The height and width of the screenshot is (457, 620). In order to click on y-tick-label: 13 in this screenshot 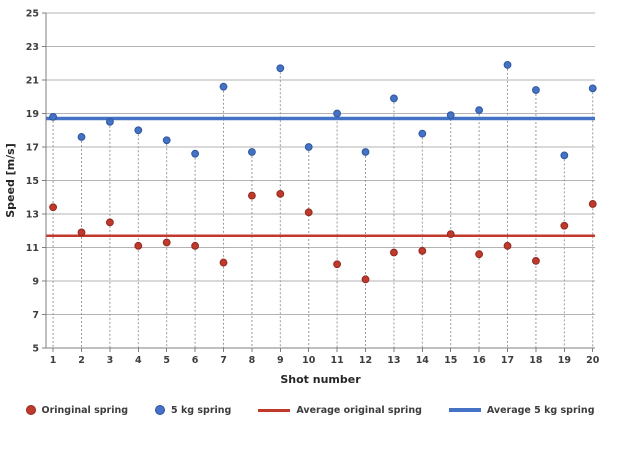, I will do `click(32, 215)`.